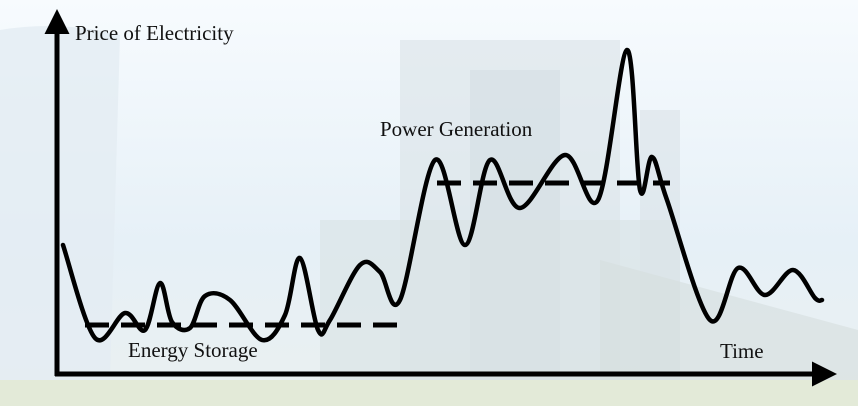 This screenshot has width=858, height=406. Describe the element at coordinates (742, 351) in the screenshot. I see `x-axis-label: Time` at that location.